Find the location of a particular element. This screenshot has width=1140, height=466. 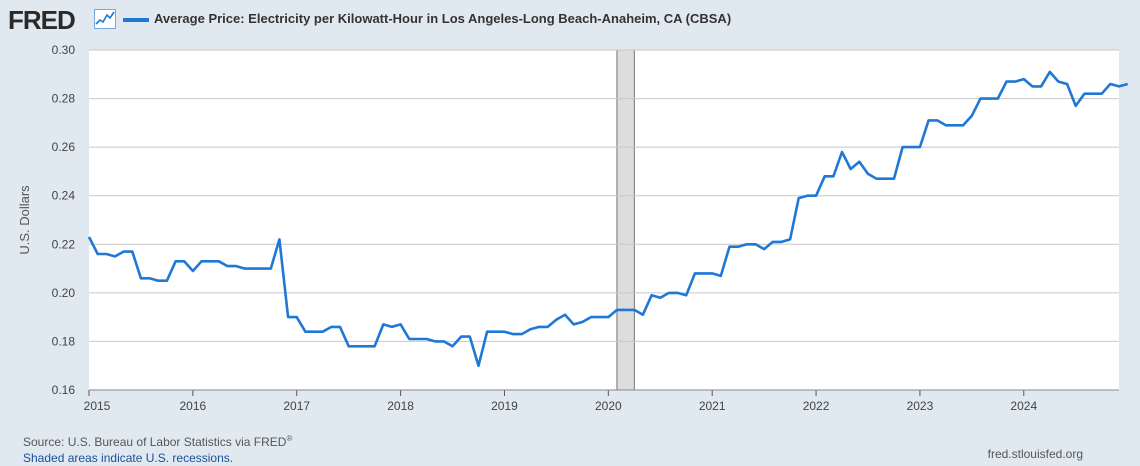

y-tick-label: 0.30 is located at coordinates (64, 50).